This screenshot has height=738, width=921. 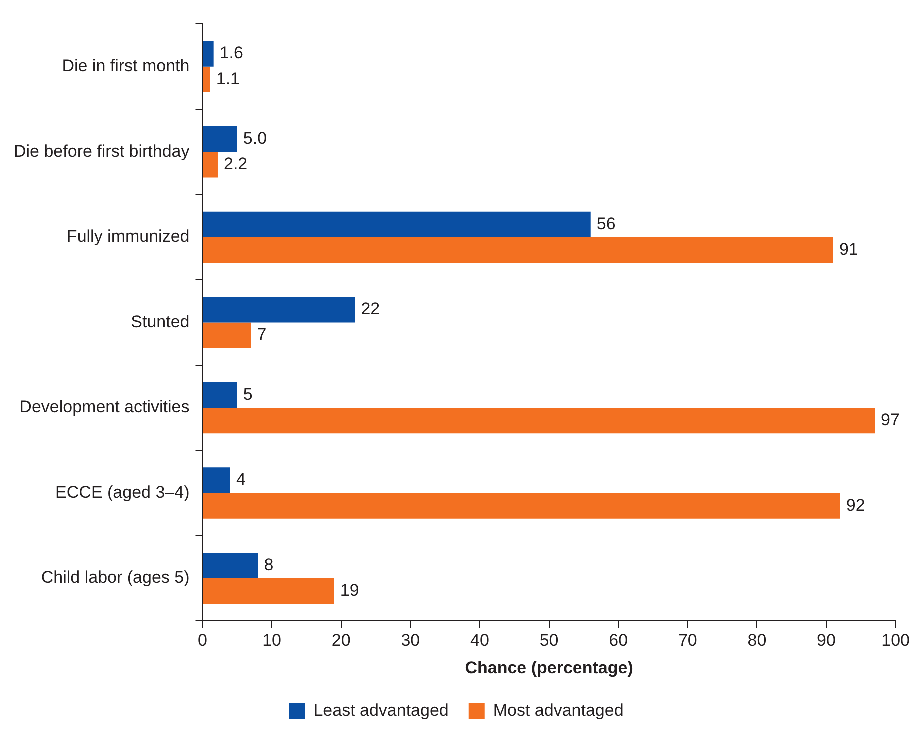 I want to click on y-tick-label: Die before first birthday, so click(x=102, y=151).